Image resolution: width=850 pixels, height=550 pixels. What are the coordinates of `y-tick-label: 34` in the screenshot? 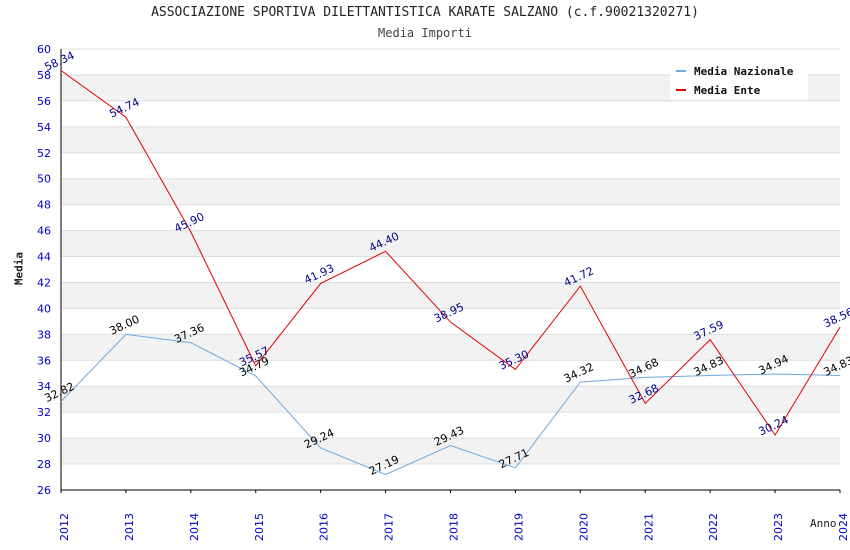 It's located at (44, 386).